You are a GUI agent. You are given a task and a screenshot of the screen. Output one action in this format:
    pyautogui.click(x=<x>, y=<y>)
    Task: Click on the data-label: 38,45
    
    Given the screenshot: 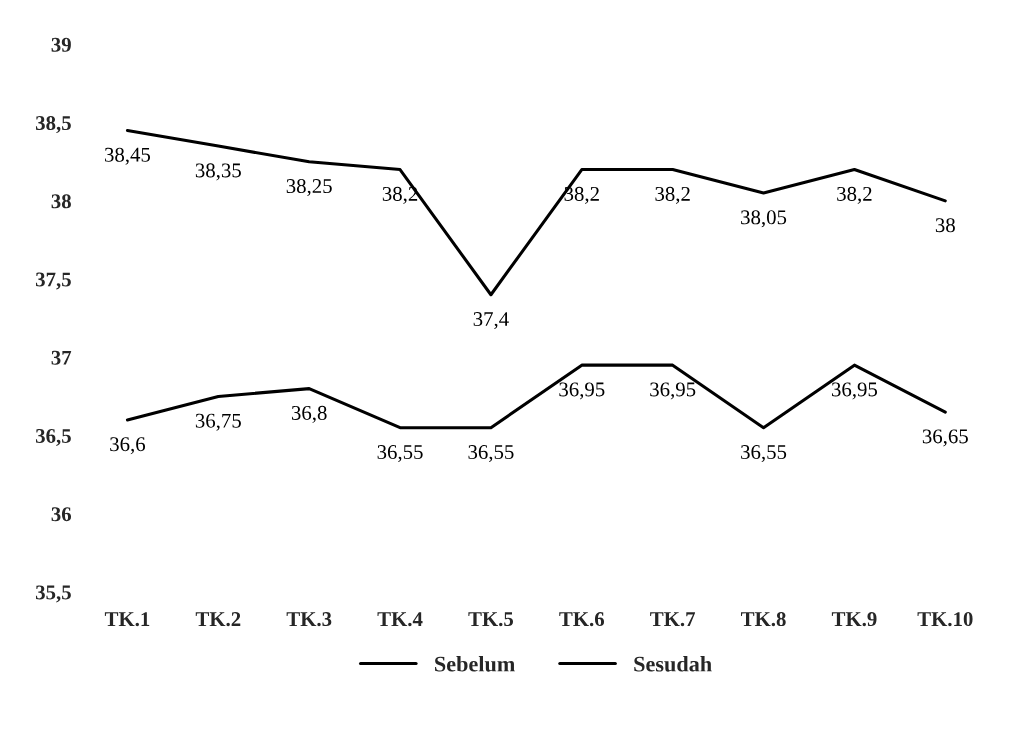 What is the action you would take?
    pyautogui.click(x=127, y=156)
    